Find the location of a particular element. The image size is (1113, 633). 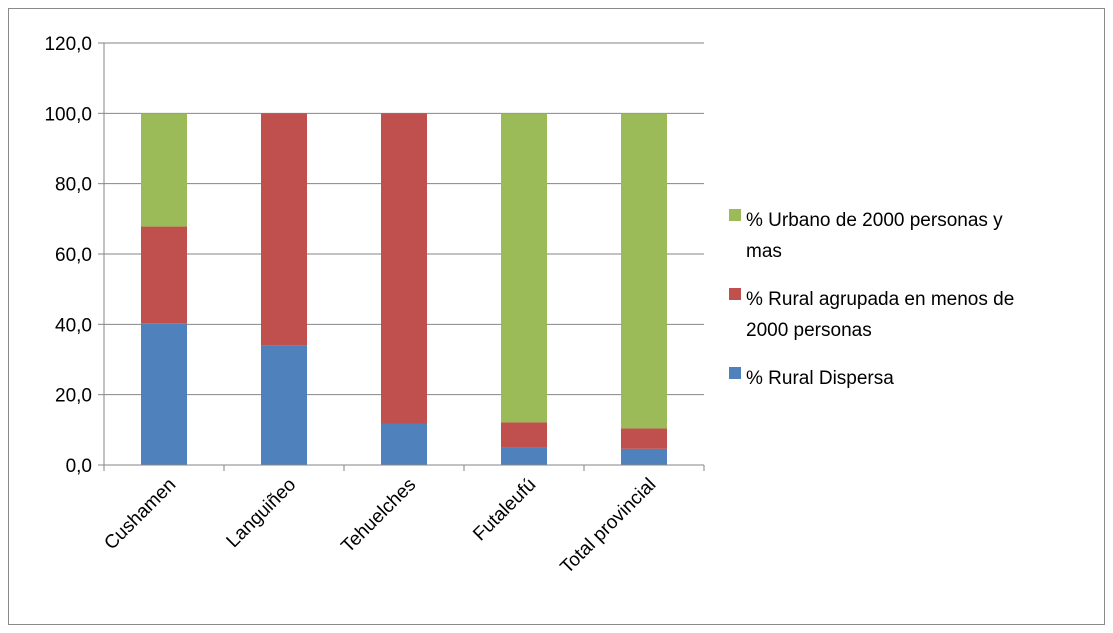

legend-item: % Rural Dispersa is located at coordinates (811, 378).